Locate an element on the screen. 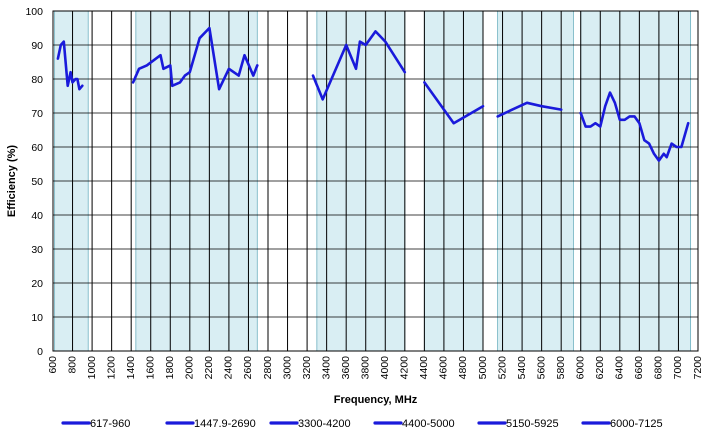 The image size is (715, 434). x-tick-label: 5000 is located at coordinates (483, 368).